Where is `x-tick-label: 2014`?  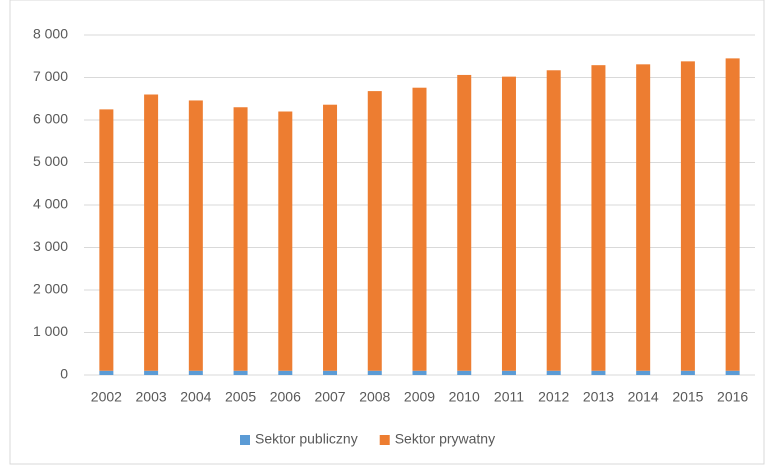
x-tick-label: 2014 is located at coordinates (643, 397).